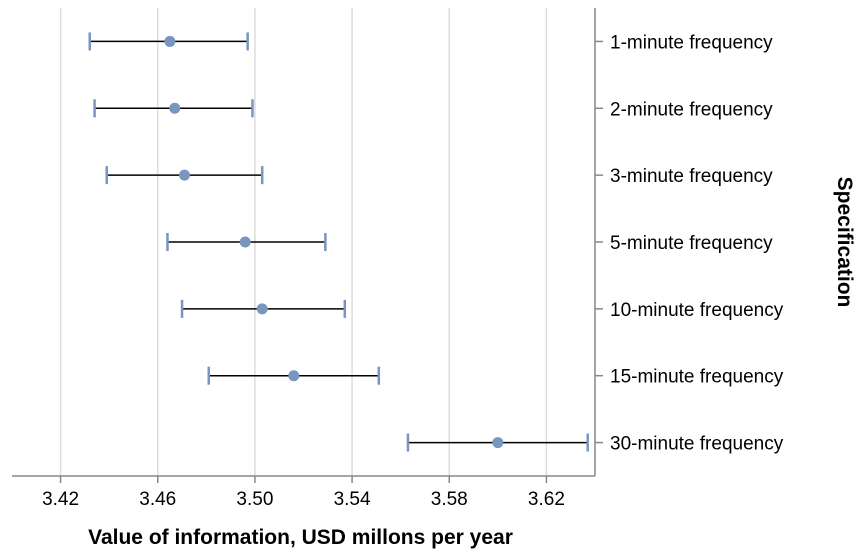  What do you see at coordinates (254, 499) in the screenshot?
I see `x-tick-label: 3.50` at bounding box center [254, 499].